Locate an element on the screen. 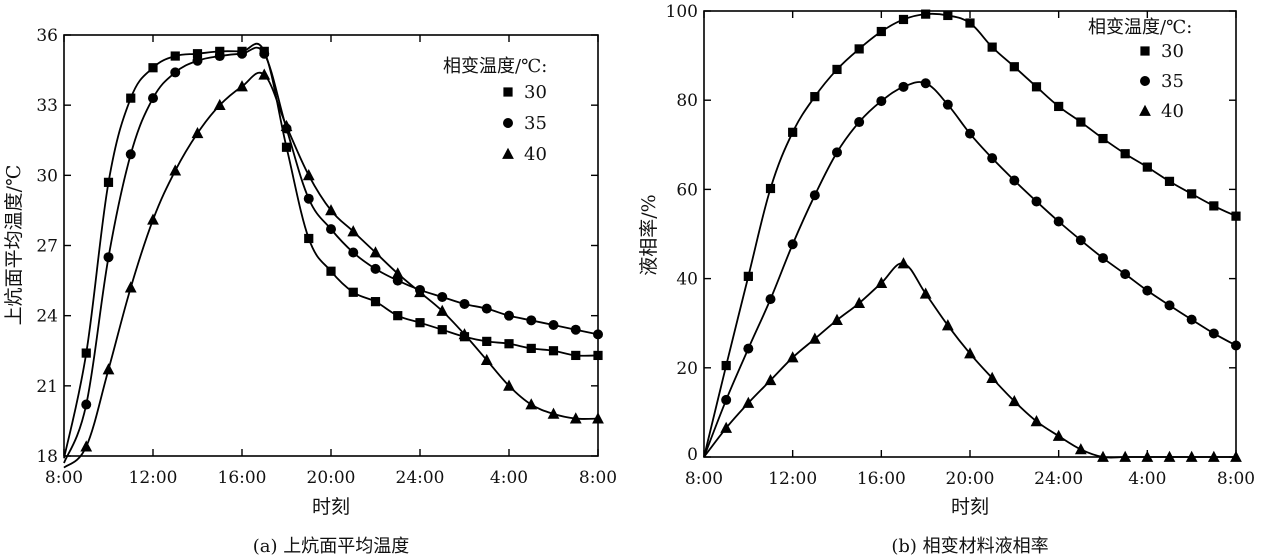  panel-a-legend-items: 30 35 40 is located at coordinates (524, 123).